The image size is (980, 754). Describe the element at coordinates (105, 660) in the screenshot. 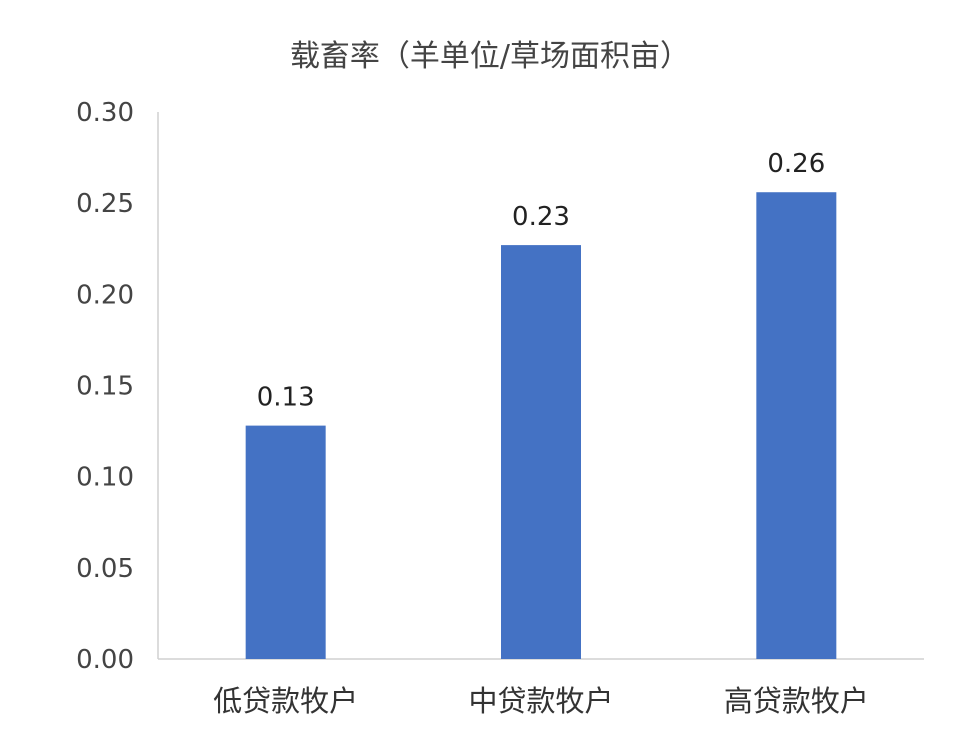

I see `y-tick-label: 0.00` at that location.